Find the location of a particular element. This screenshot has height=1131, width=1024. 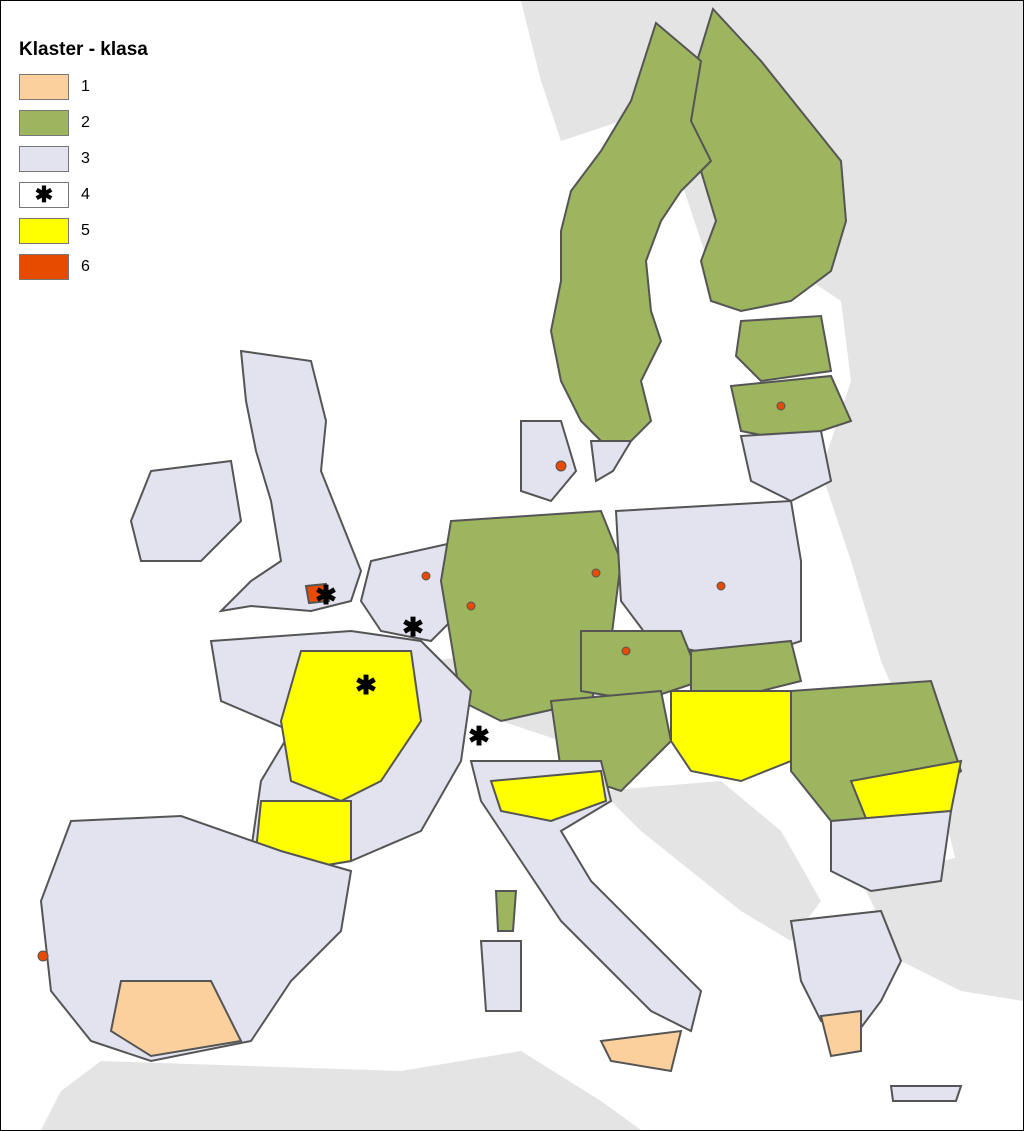

legend-item: 5 is located at coordinates (83, 231).